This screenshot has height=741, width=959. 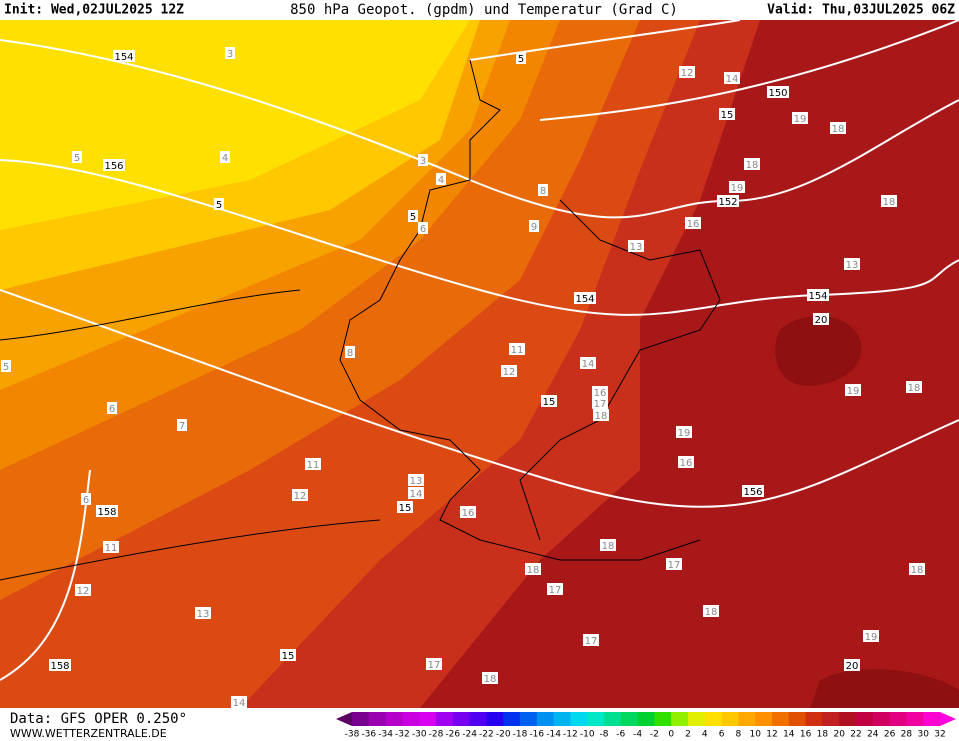 I want to click on legend-label: -2, so click(x=654, y=735).